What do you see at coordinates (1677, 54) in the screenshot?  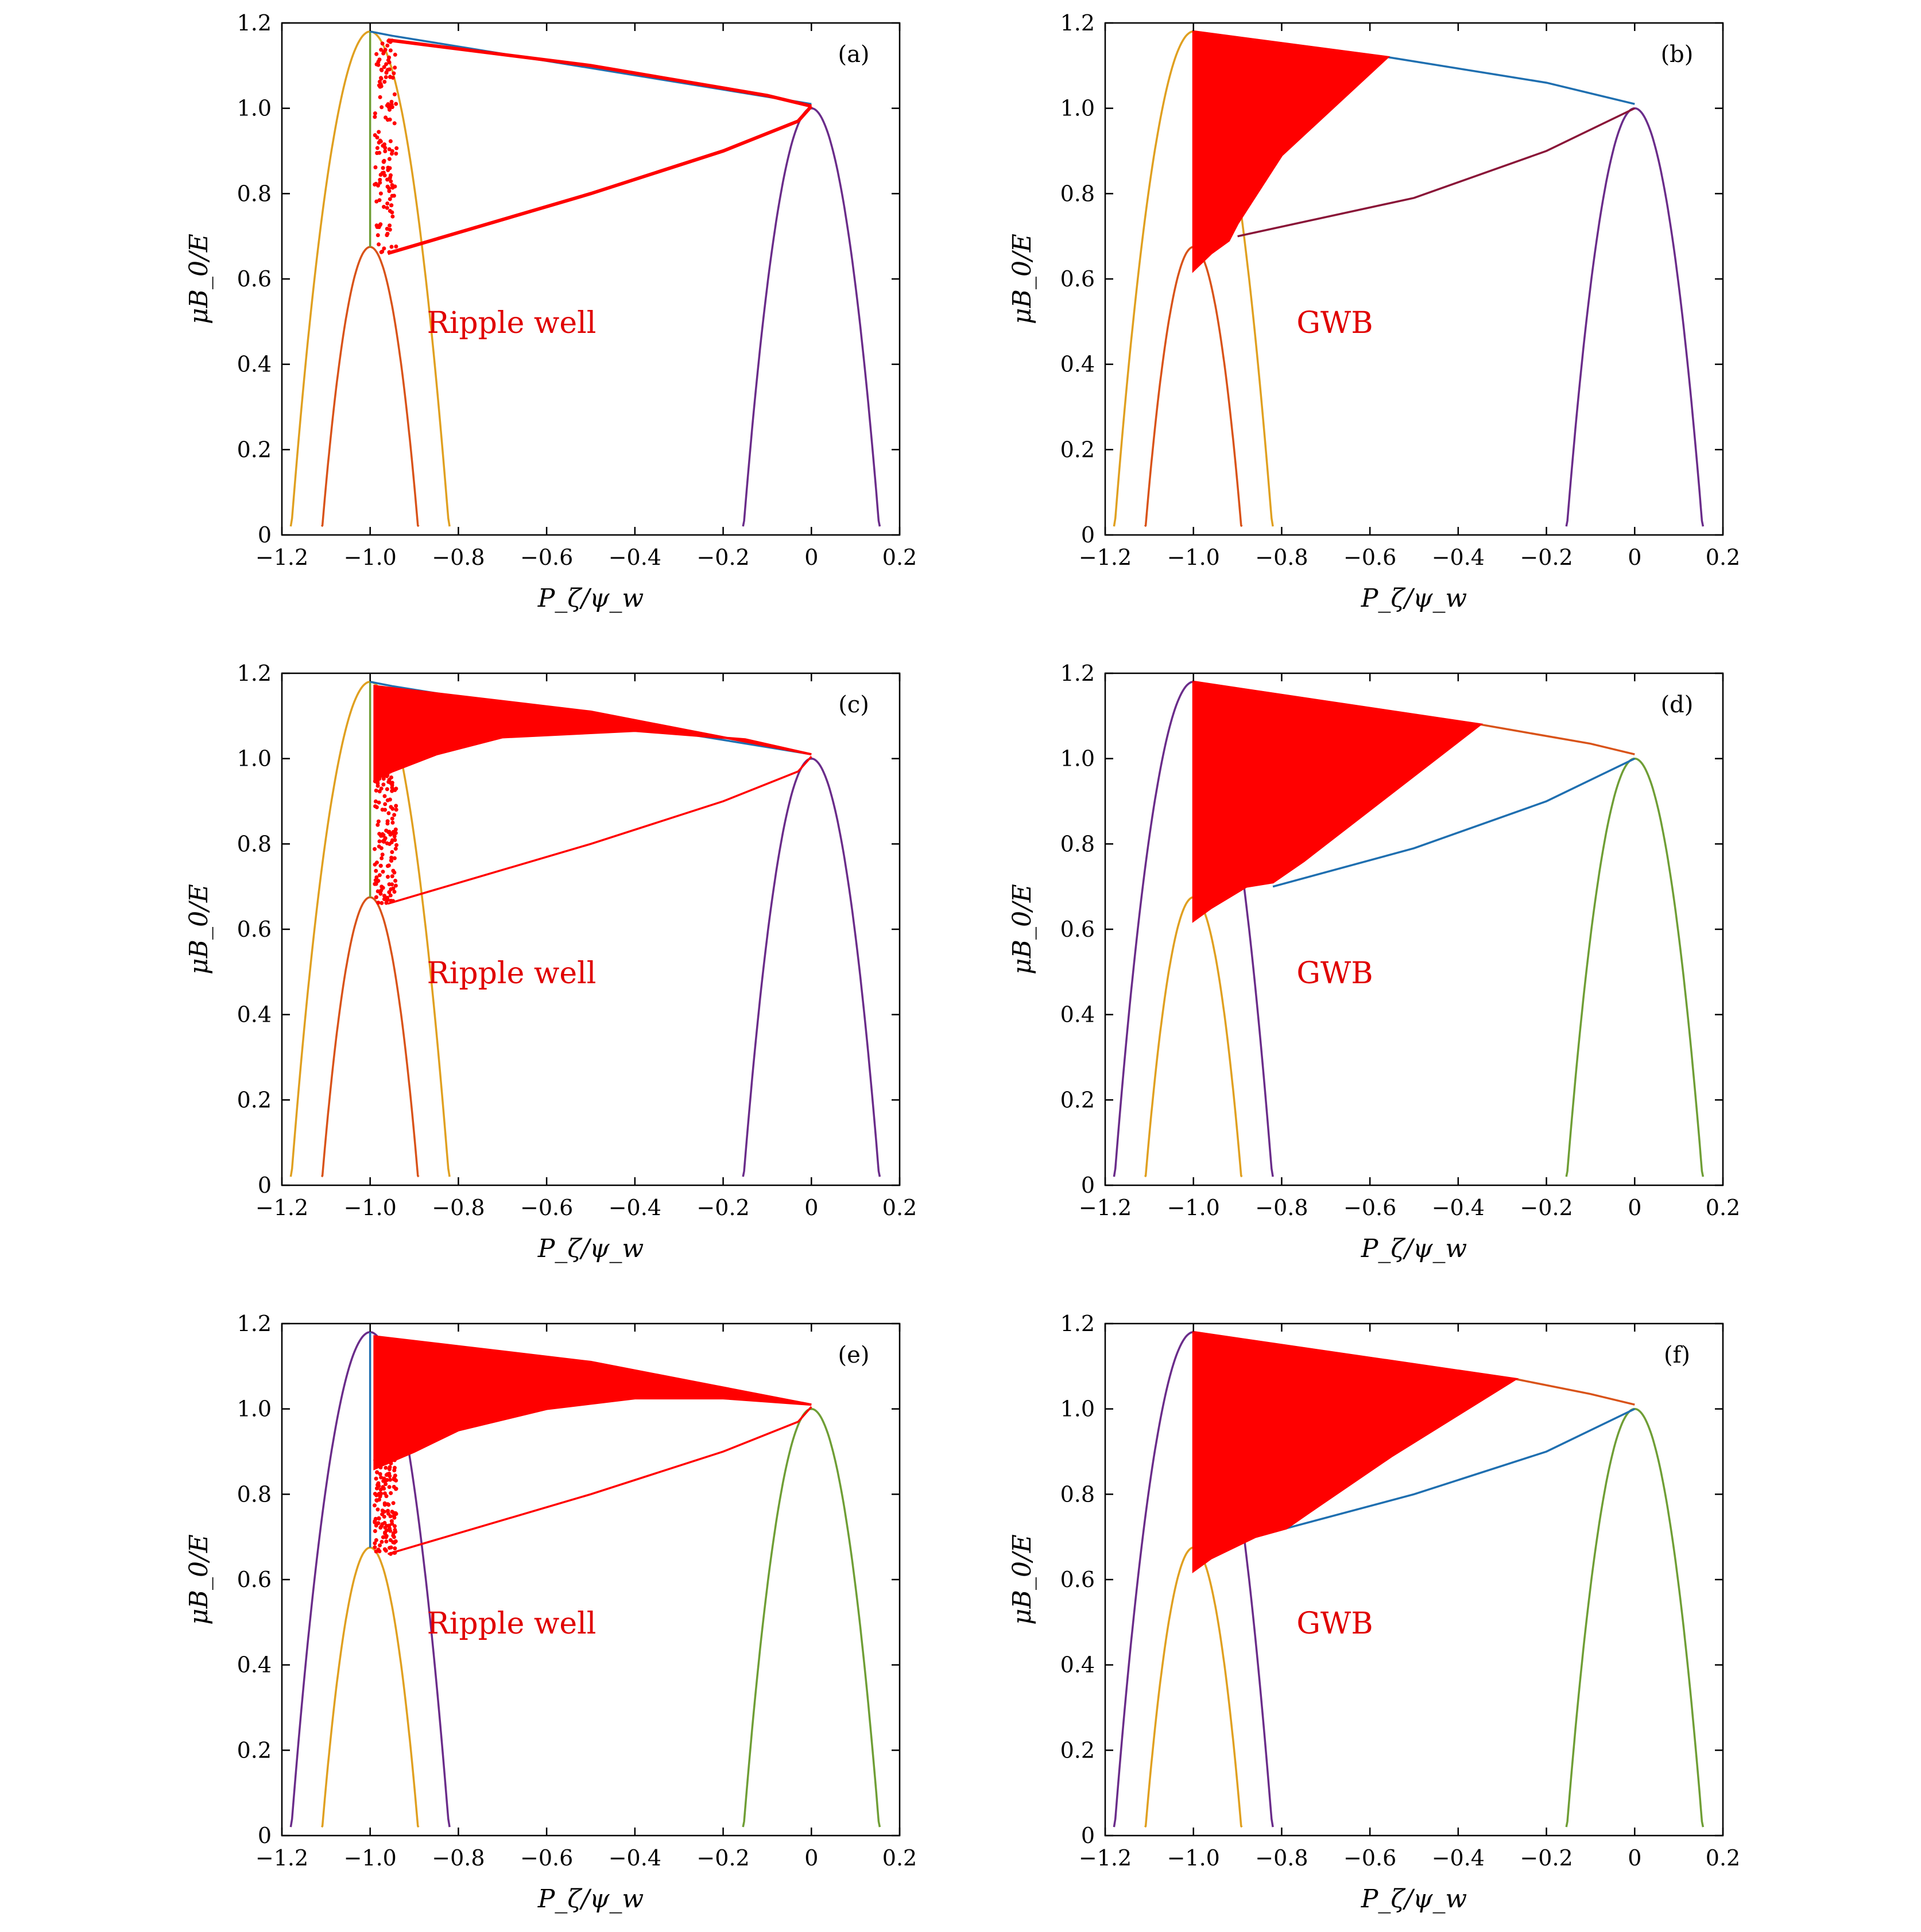 I see `panel-label: (b)` at bounding box center [1677, 54].